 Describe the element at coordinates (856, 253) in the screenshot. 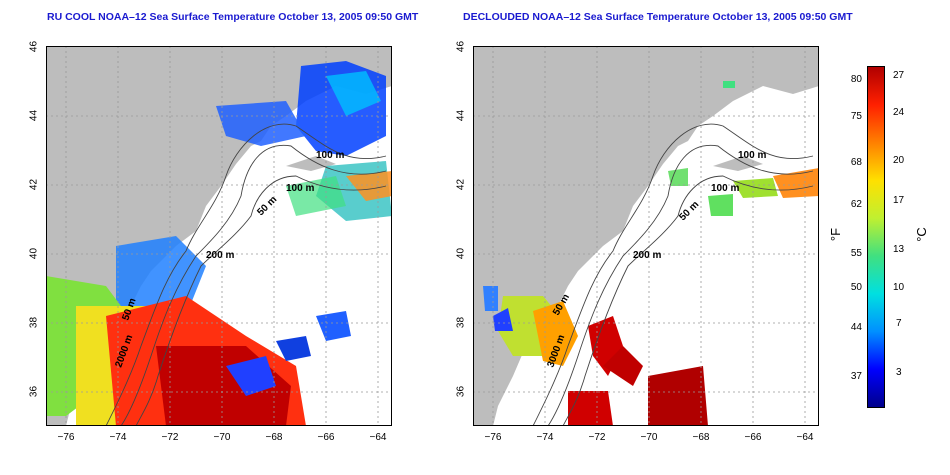

I see `fahrenheit-tick: 55` at that location.